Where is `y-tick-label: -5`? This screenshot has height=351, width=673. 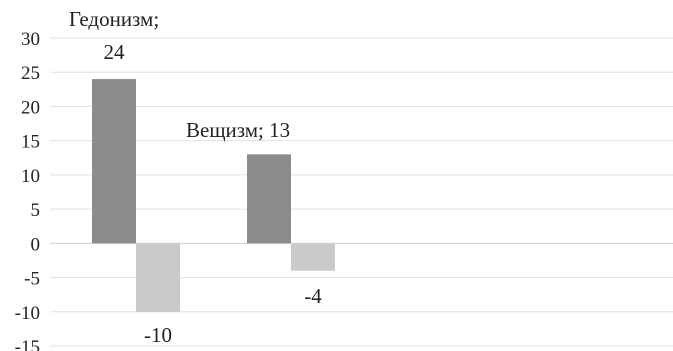 y-tick-label: -5 is located at coordinates (32, 279).